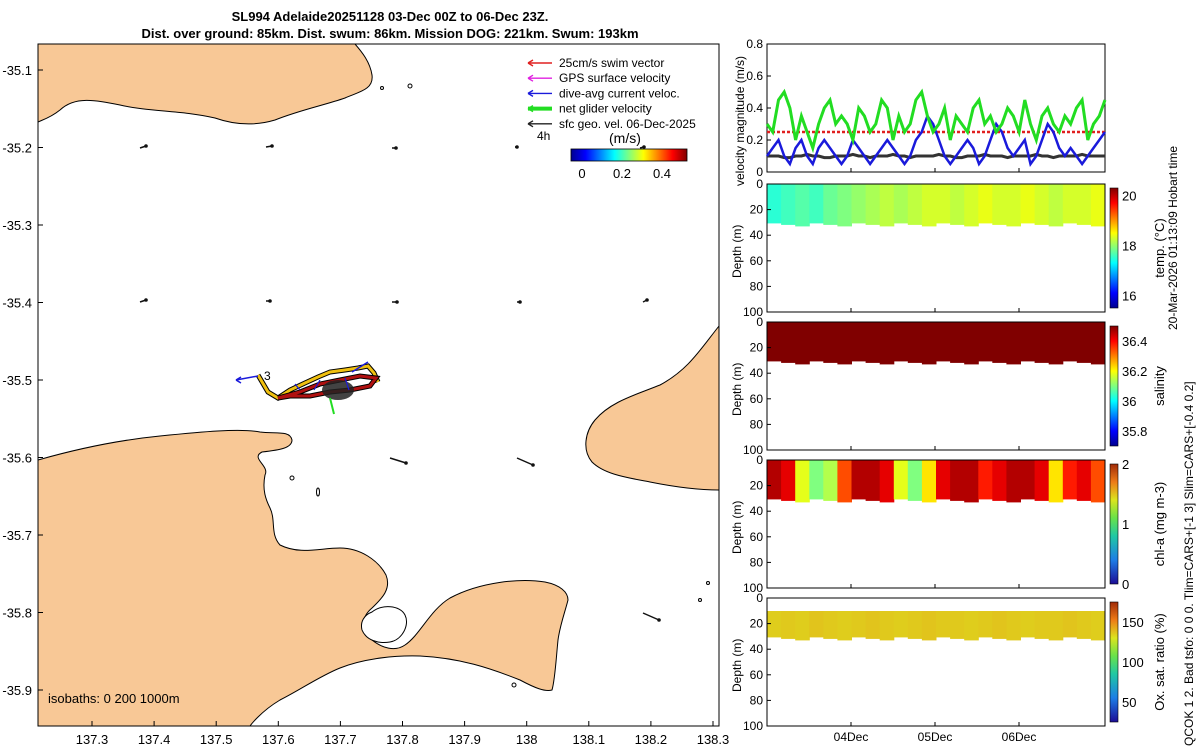 This screenshot has height=750, width=1200. What do you see at coordinates (713, 739) in the screenshot?
I see `map-x-tick-label: 138.3` at bounding box center [713, 739].